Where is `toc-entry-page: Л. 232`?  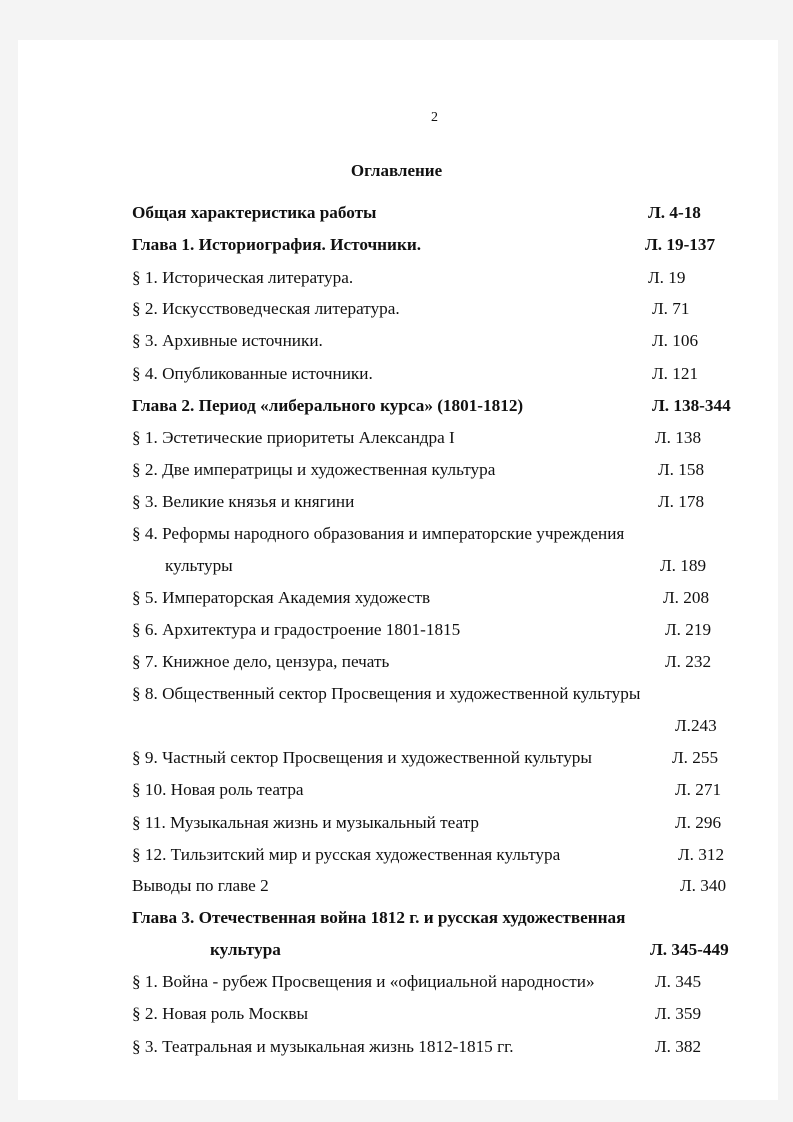 toc-entry-page: Л. 232 is located at coordinates (688, 661).